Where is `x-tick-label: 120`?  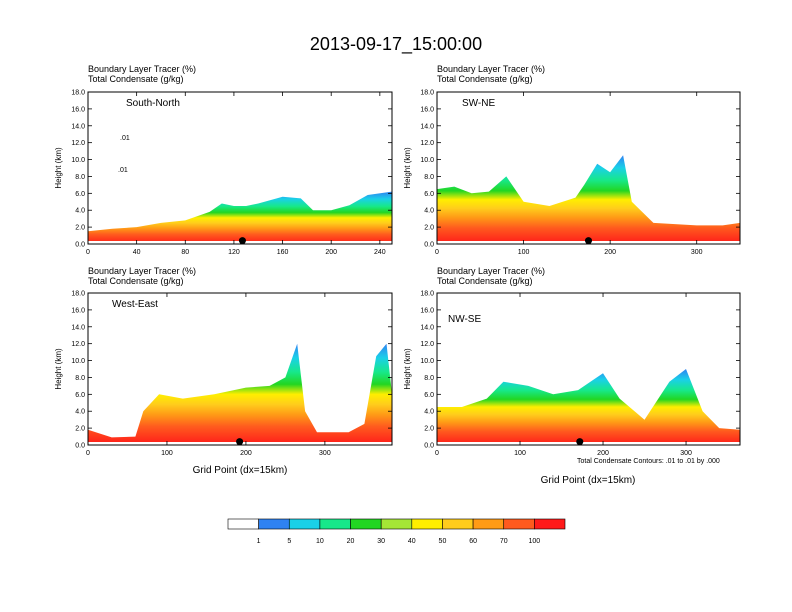 x-tick-label: 120 is located at coordinates (234, 252).